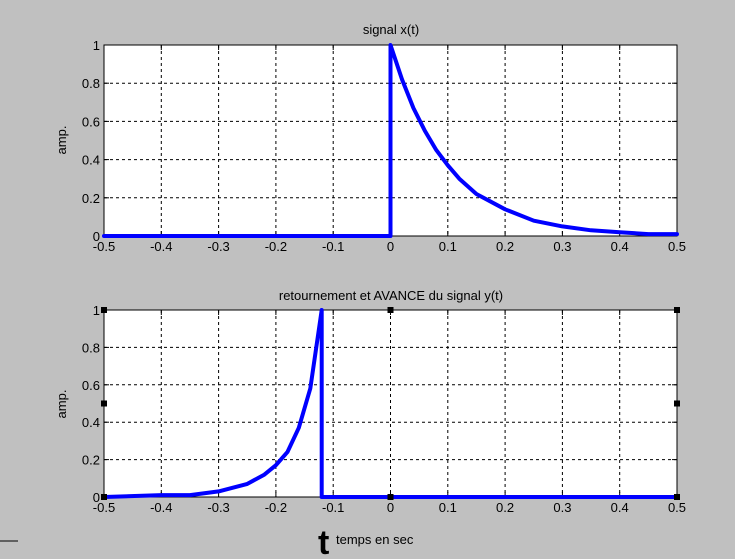 This screenshot has width=735, height=559. Describe the element at coordinates (104, 246) in the screenshot. I see `top-x-tick-label: -0.5` at that location.